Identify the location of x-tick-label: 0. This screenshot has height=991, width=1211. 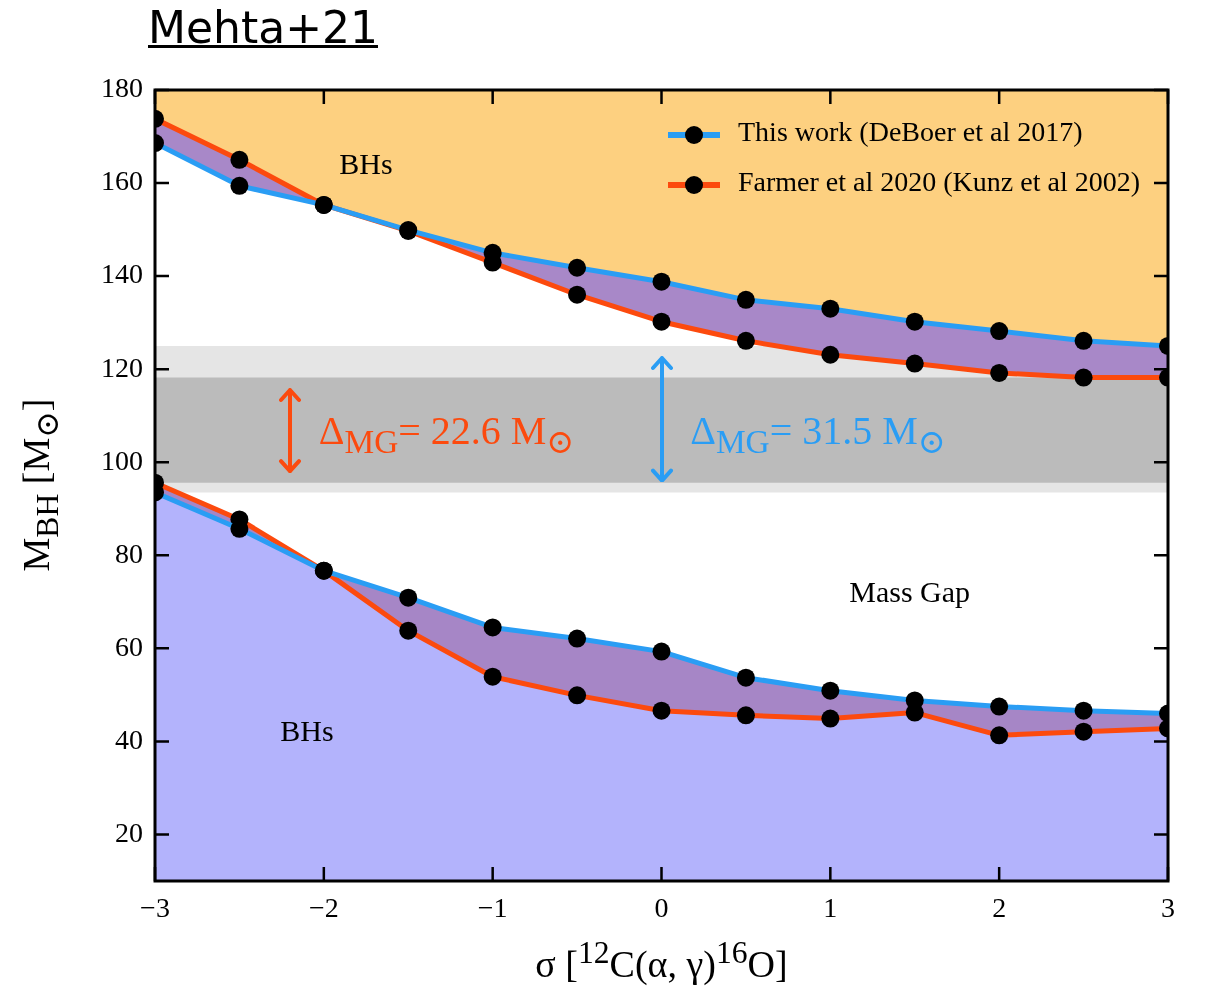
(661, 908).